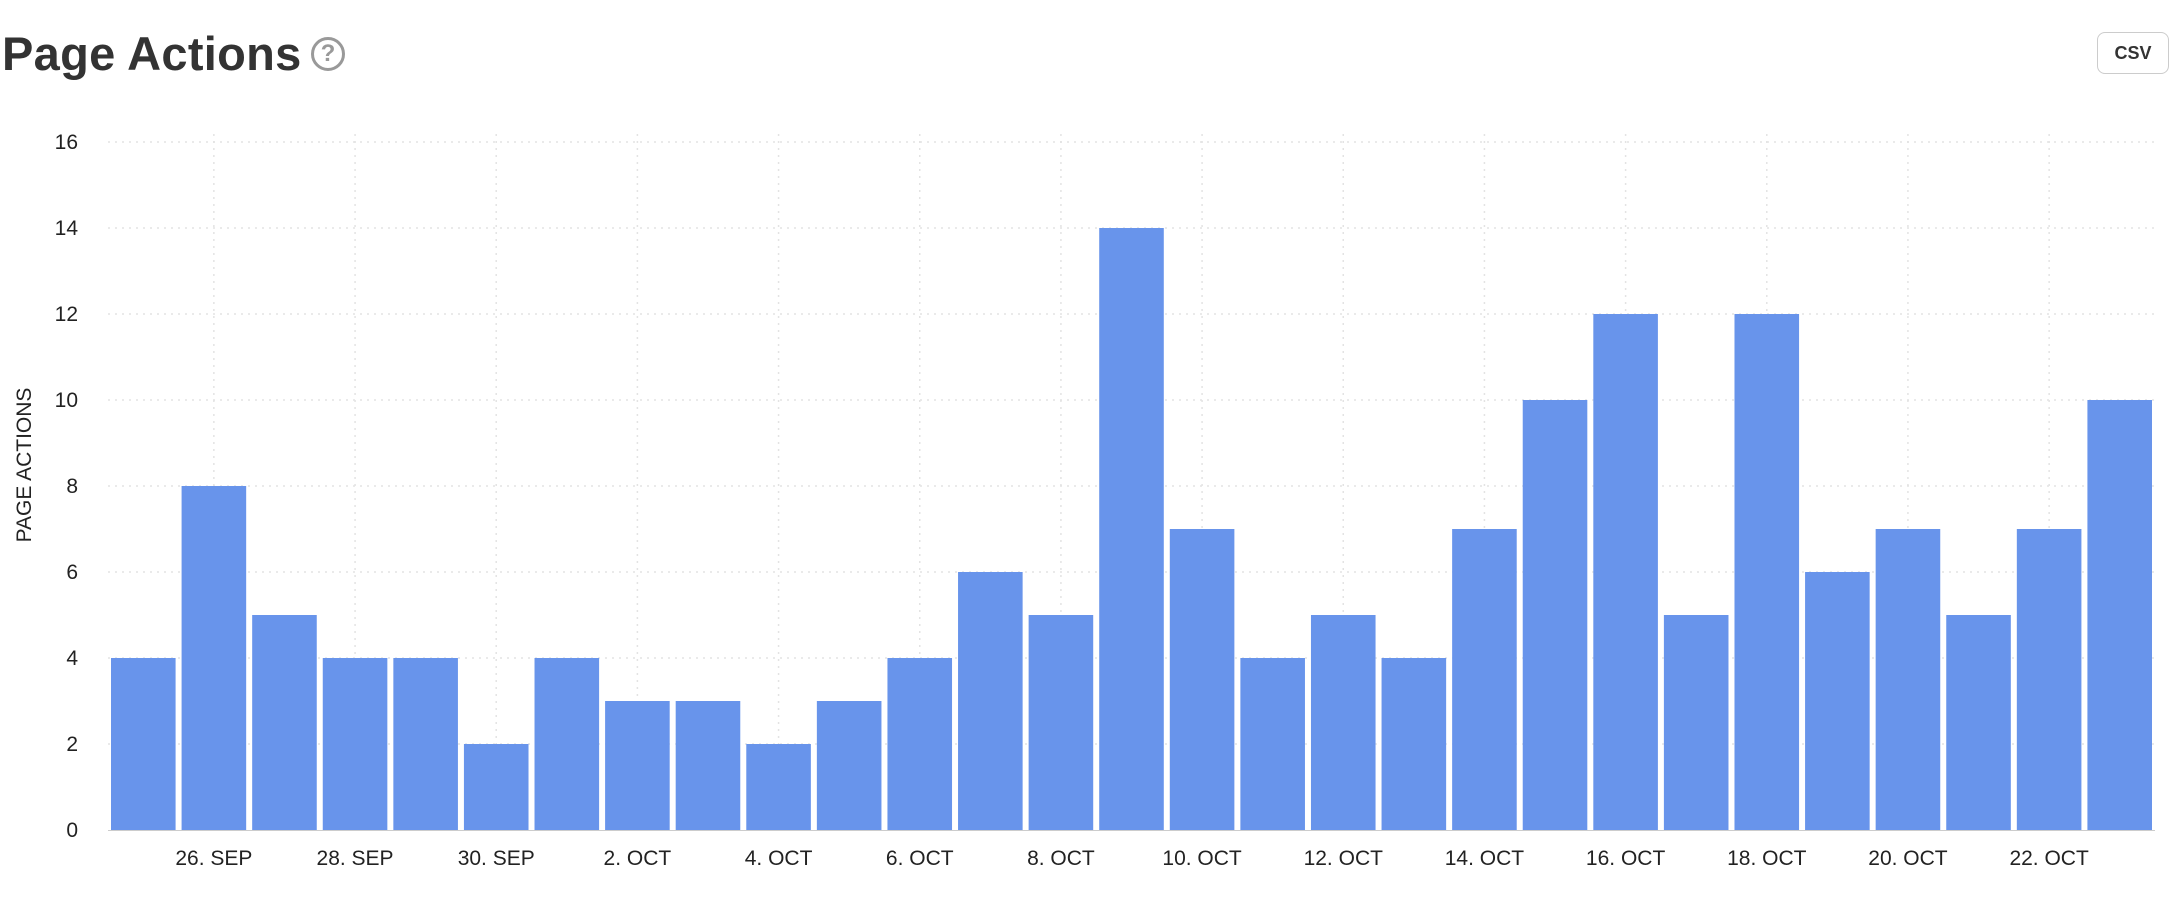 Image resolution: width=2180 pixels, height=897 pixels. Describe the element at coordinates (849, 765) in the screenshot. I see `bar-5-oct` at that location.